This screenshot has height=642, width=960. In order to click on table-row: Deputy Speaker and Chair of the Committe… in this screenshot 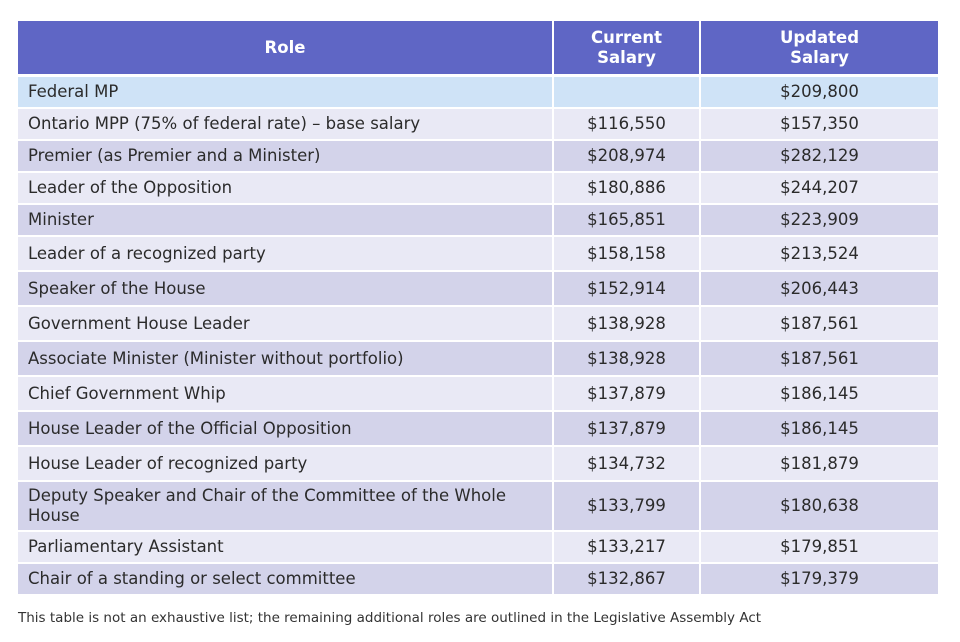, I will do `click(478, 506)`.